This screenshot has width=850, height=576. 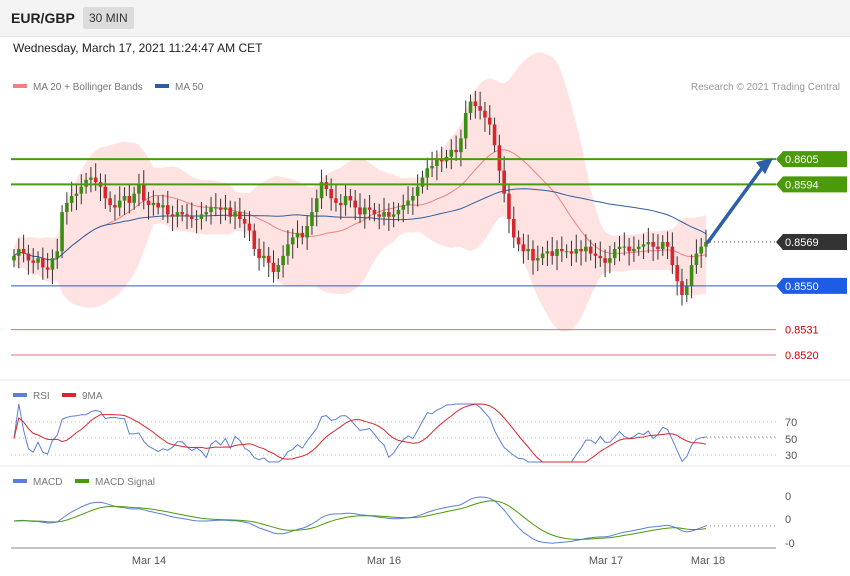 I want to click on macd-legend: MACD, so click(x=47, y=482).